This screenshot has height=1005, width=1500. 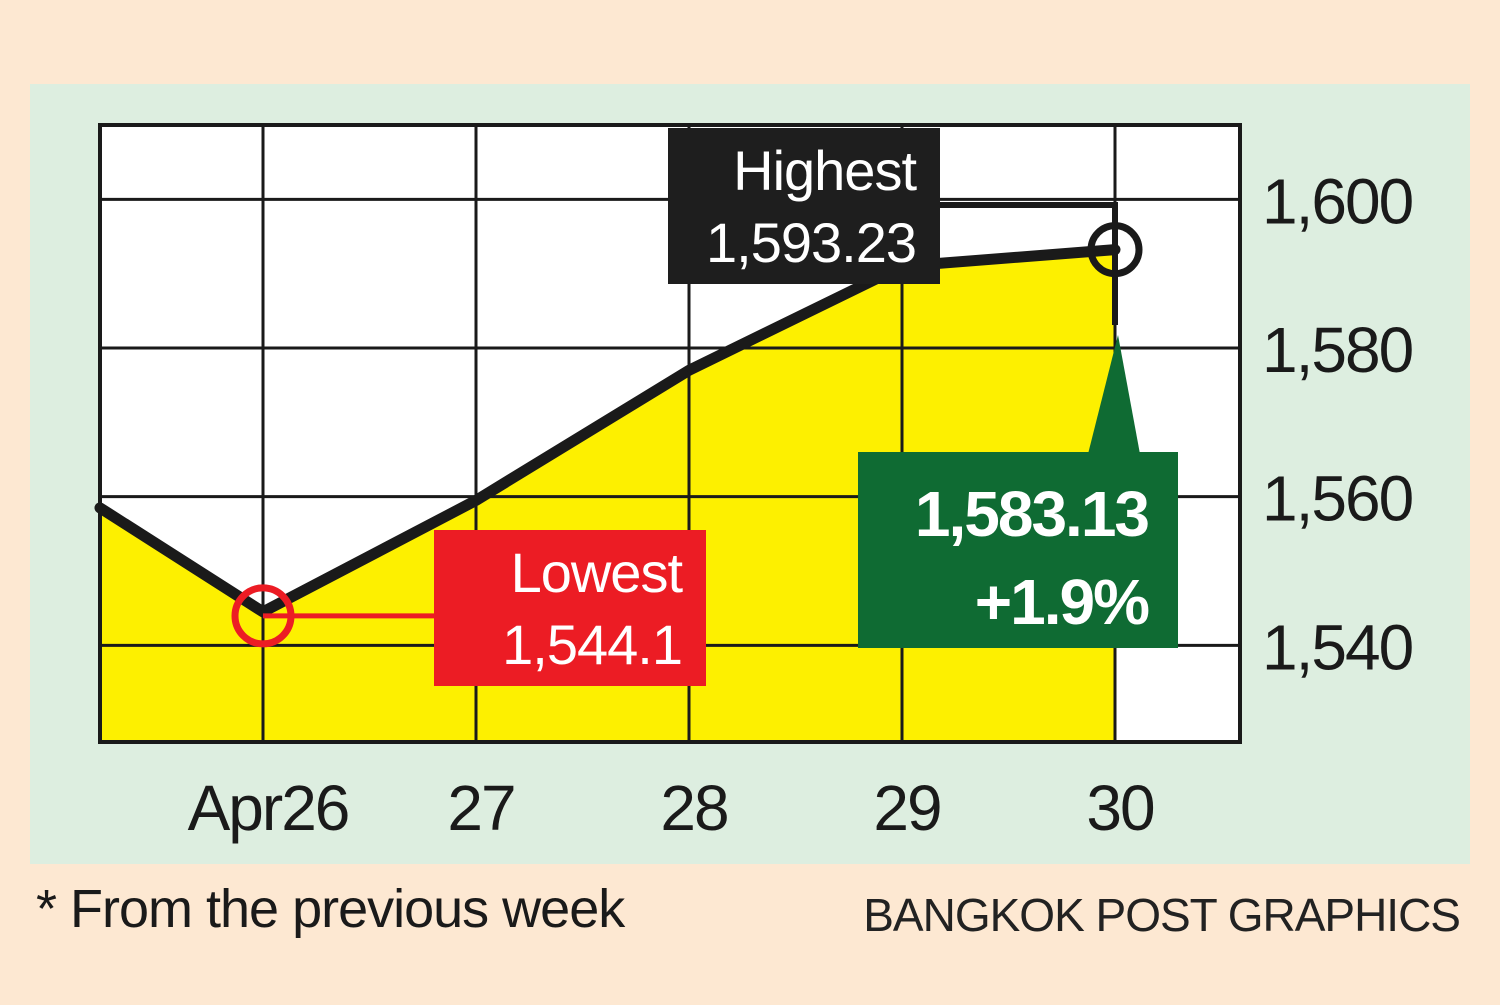 What do you see at coordinates (825, 170) in the screenshot?
I see `highest-label: Highest` at bounding box center [825, 170].